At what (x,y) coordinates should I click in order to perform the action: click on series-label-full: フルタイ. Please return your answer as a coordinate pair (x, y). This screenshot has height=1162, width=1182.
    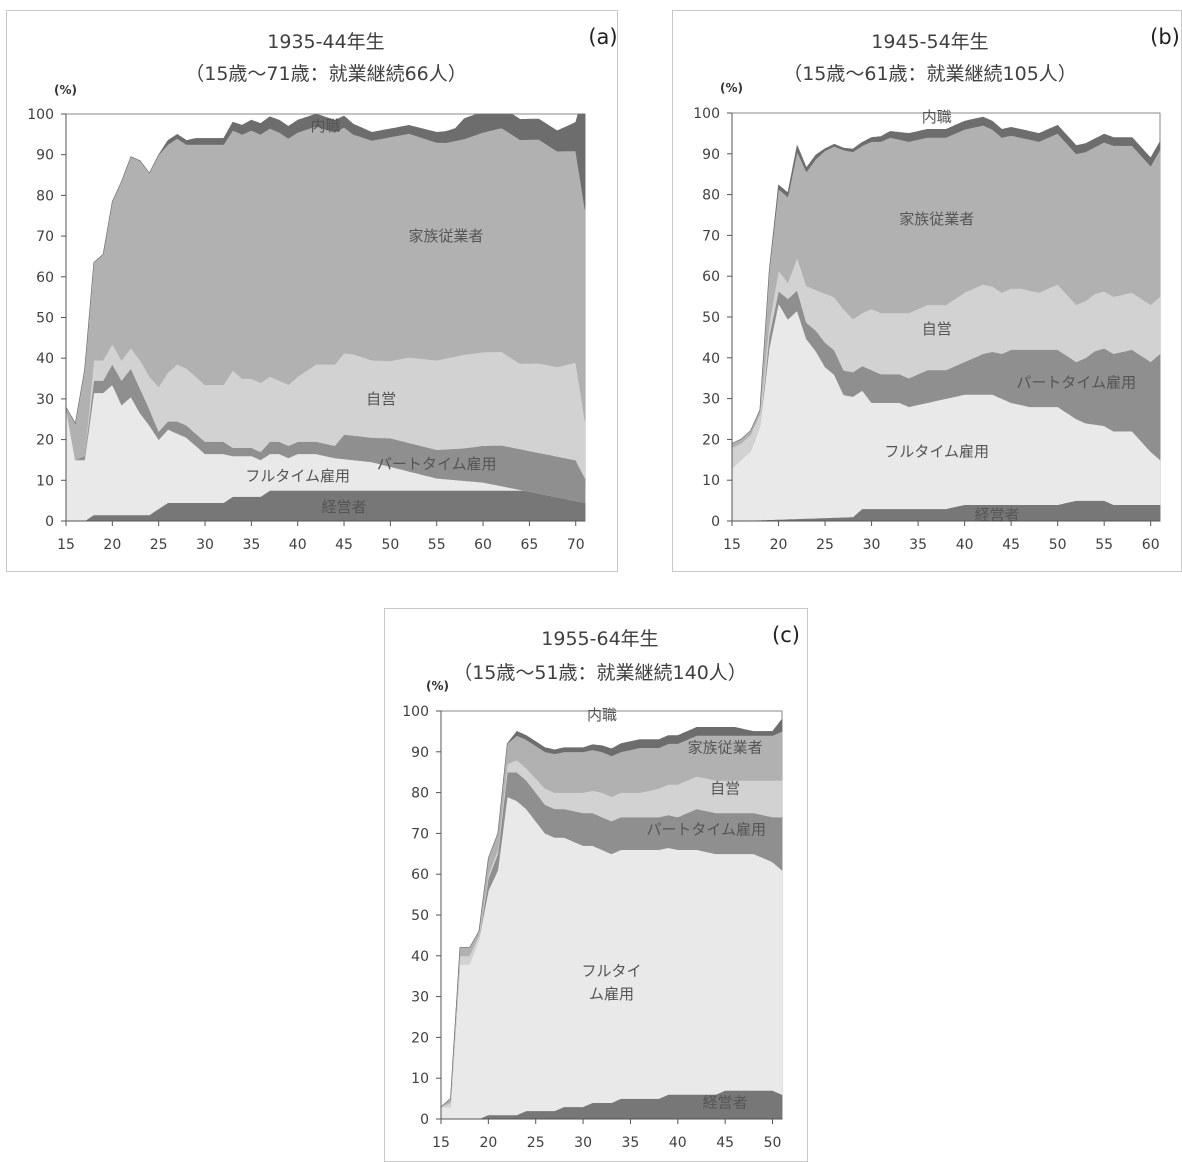
    Looking at the image, I should click on (611, 971).